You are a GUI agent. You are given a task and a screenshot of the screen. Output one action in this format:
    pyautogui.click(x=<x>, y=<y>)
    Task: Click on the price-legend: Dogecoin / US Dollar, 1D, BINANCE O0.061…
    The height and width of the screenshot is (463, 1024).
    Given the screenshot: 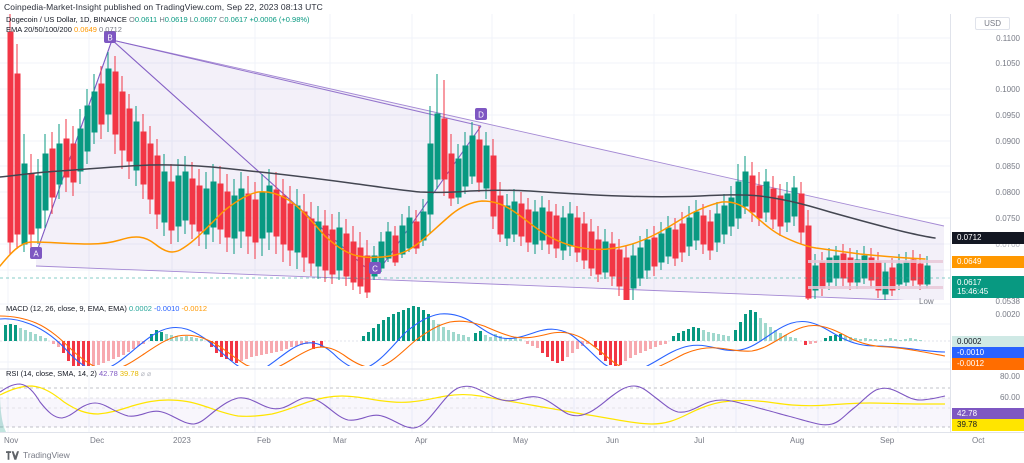 What is the action you would take?
    pyautogui.click(x=158, y=20)
    